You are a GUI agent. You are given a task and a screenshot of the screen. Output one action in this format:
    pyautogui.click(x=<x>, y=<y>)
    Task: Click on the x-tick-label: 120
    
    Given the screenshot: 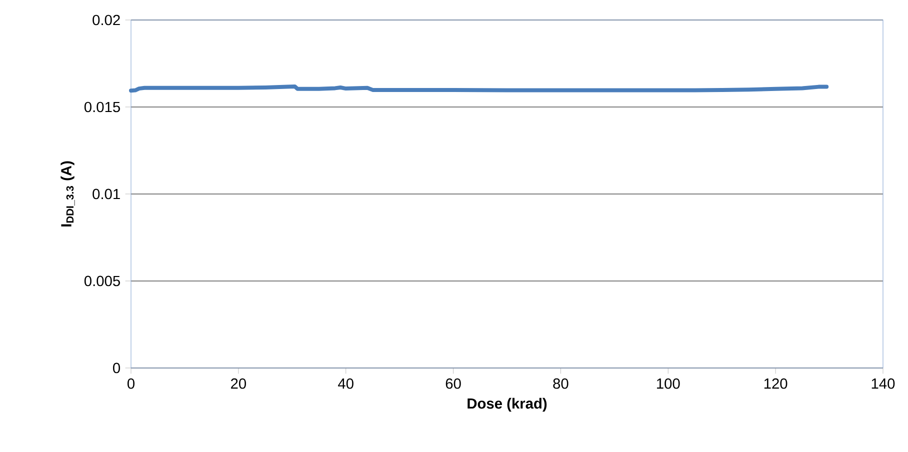 What is the action you would take?
    pyautogui.click(x=776, y=383)
    